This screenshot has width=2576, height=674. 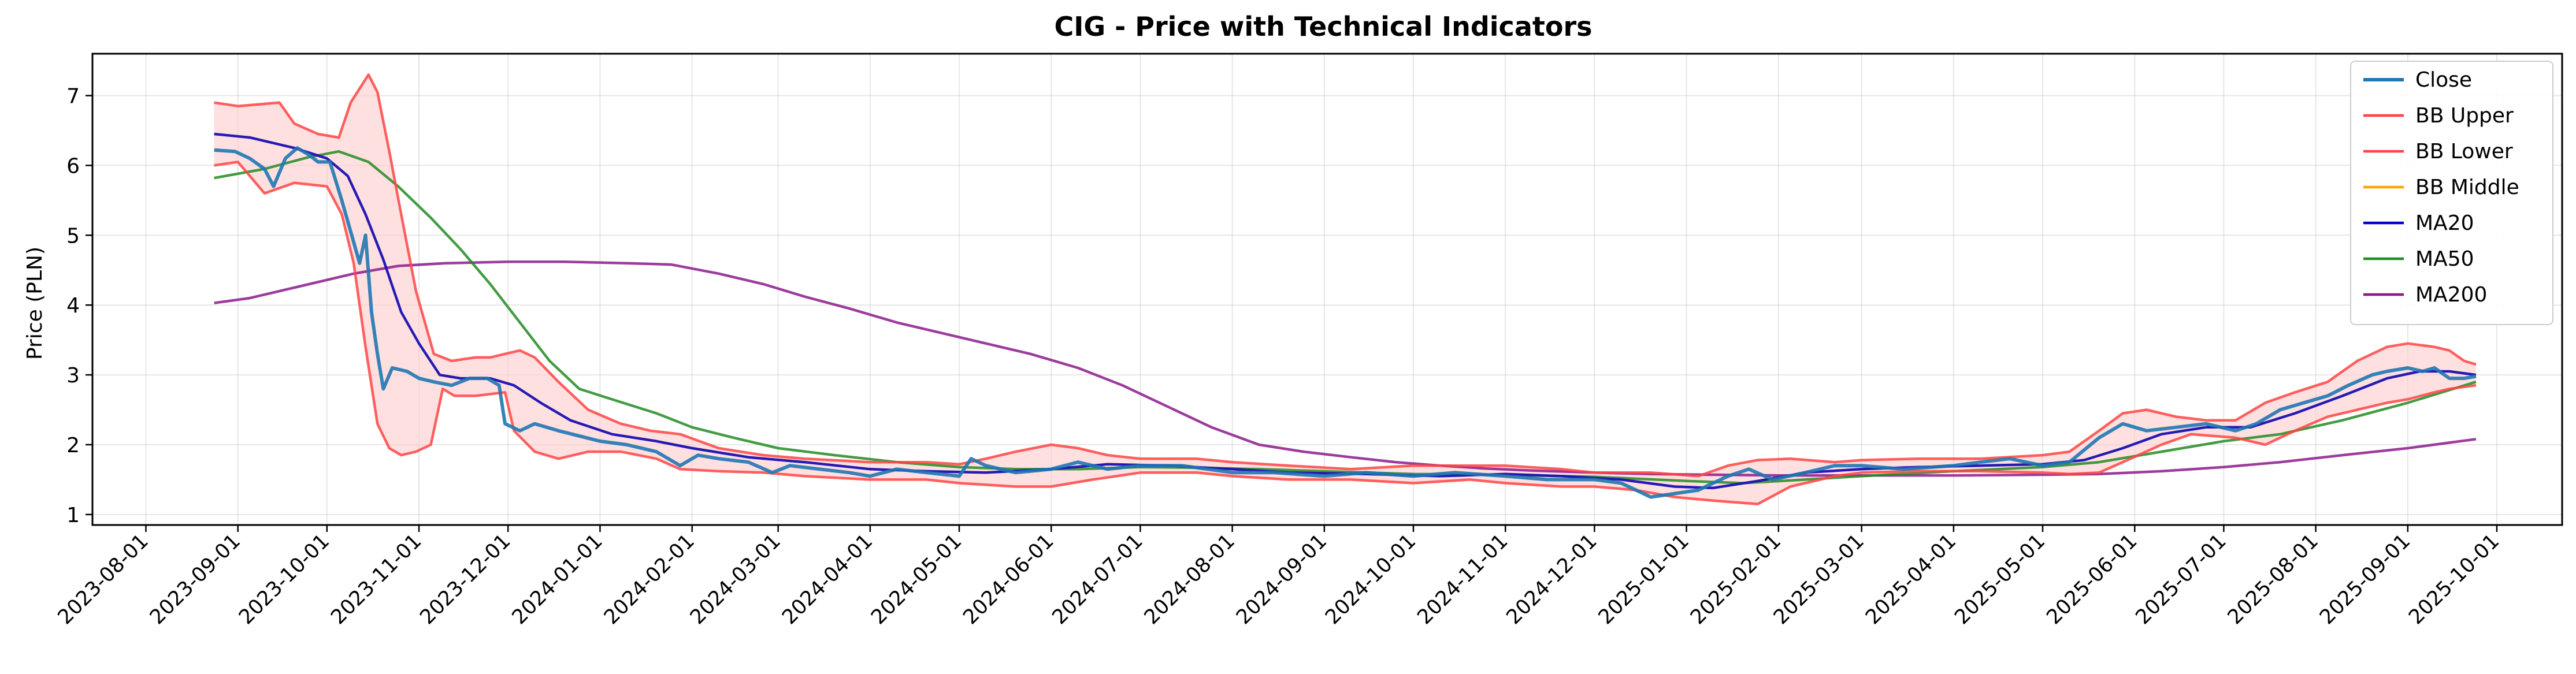 What do you see at coordinates (828, 579) in the screenshot?
I see `x-tick-label: 2024-04-01` at bounding box center [828, 579].